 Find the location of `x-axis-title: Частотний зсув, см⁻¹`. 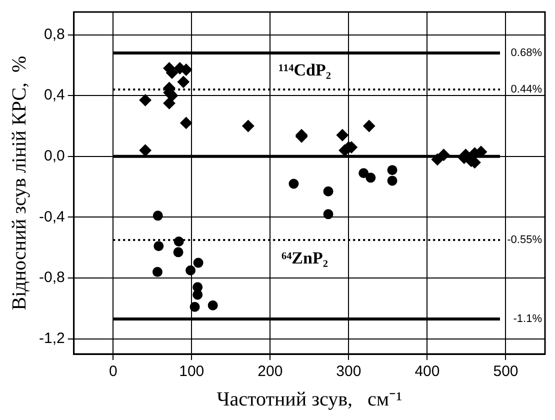

x-axis-title: Частотний зсув, см⁻¹ is located at coordinates (309, 399).